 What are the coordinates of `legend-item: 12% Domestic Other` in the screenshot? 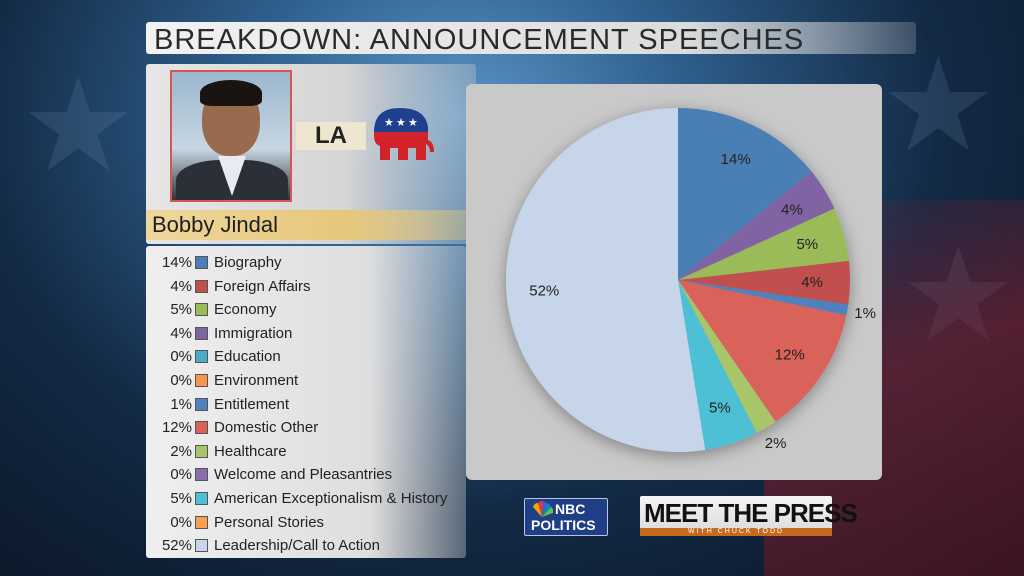 It's located at (306, 428).